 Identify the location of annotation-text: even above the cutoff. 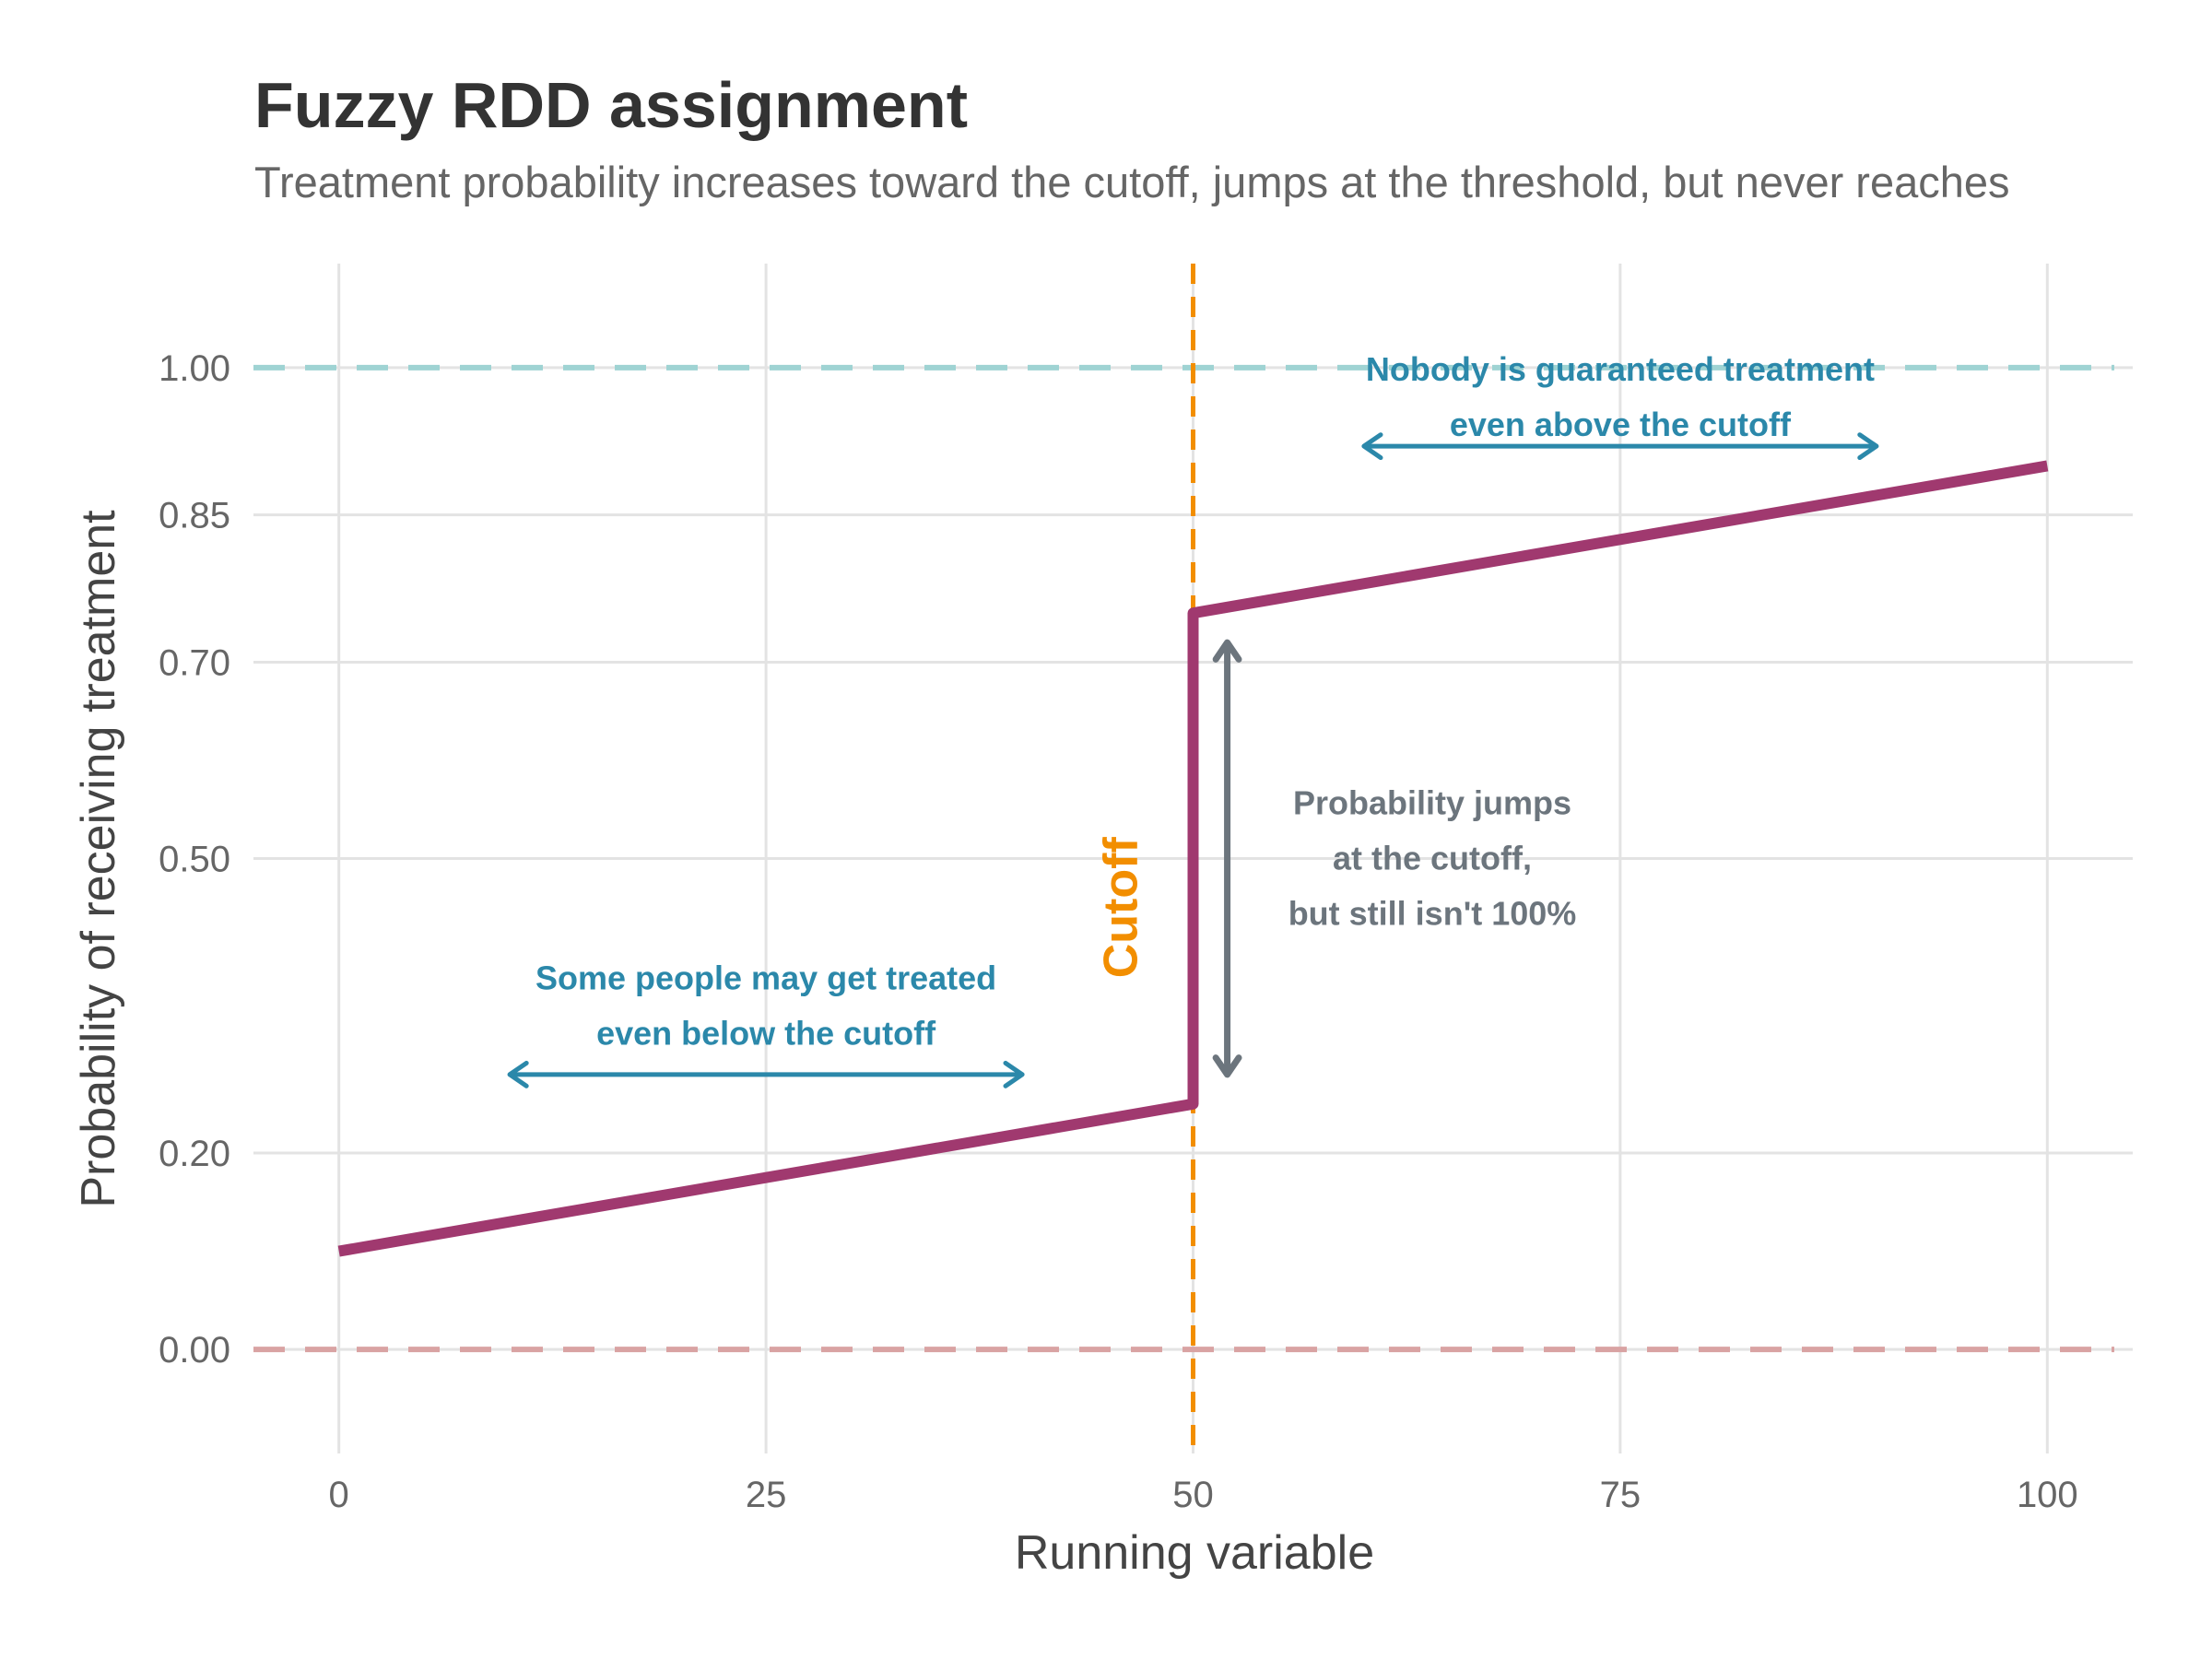
(1621, 424).